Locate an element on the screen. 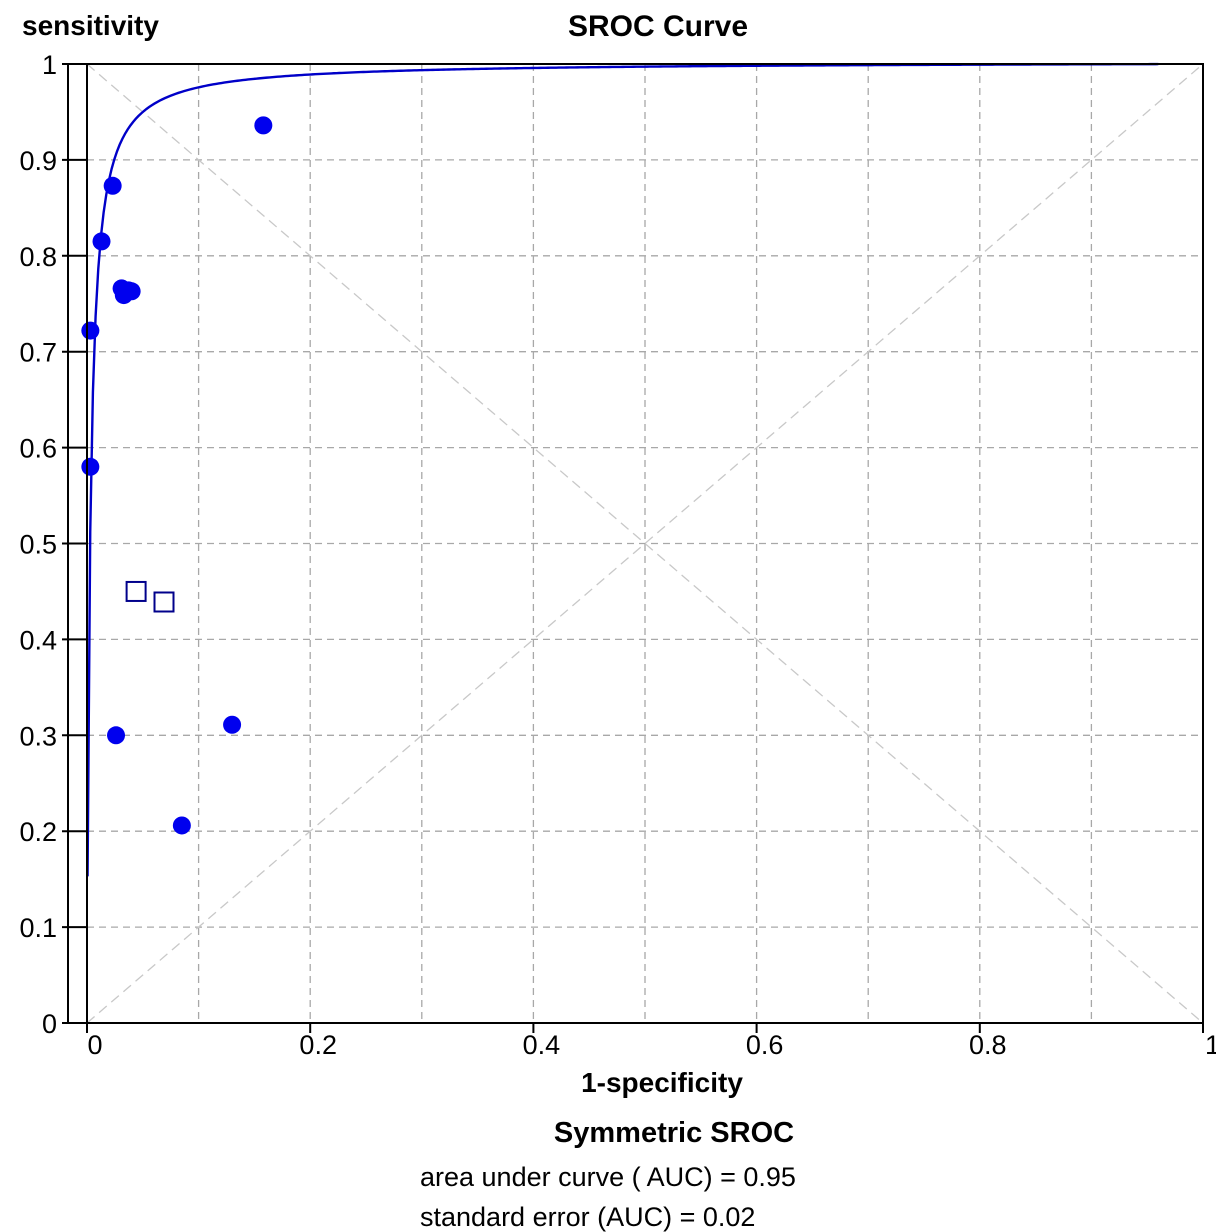 The height and width of the screenshot is (1232, 1216). y-tick-label: 0.3 is located at coordinates (38, 736).